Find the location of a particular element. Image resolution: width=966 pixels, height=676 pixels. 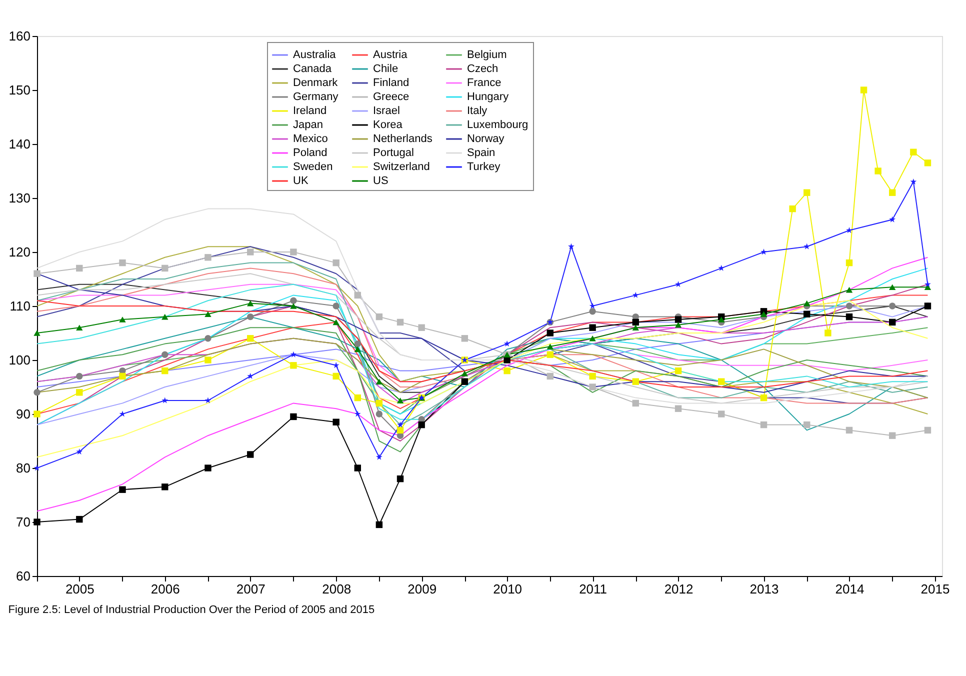

y-tick-label: 140 is located at coordinates (19, 144).